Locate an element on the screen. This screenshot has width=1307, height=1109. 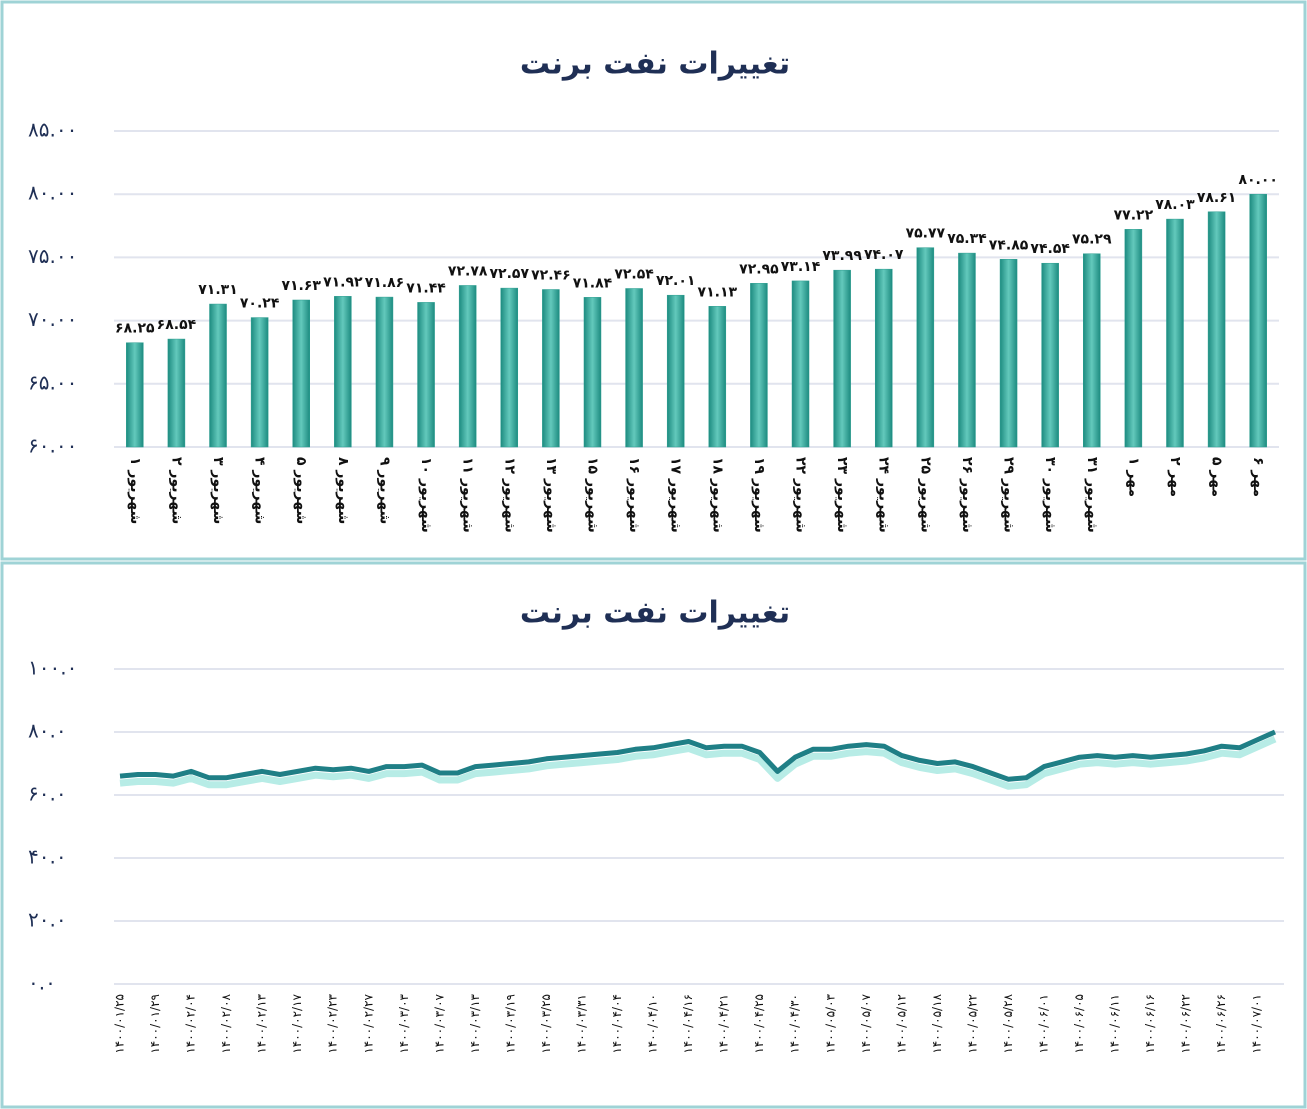
x-tick-label: ۱۴۰۰/۰۲/۱۳ is located at coordinates (262, 1023).